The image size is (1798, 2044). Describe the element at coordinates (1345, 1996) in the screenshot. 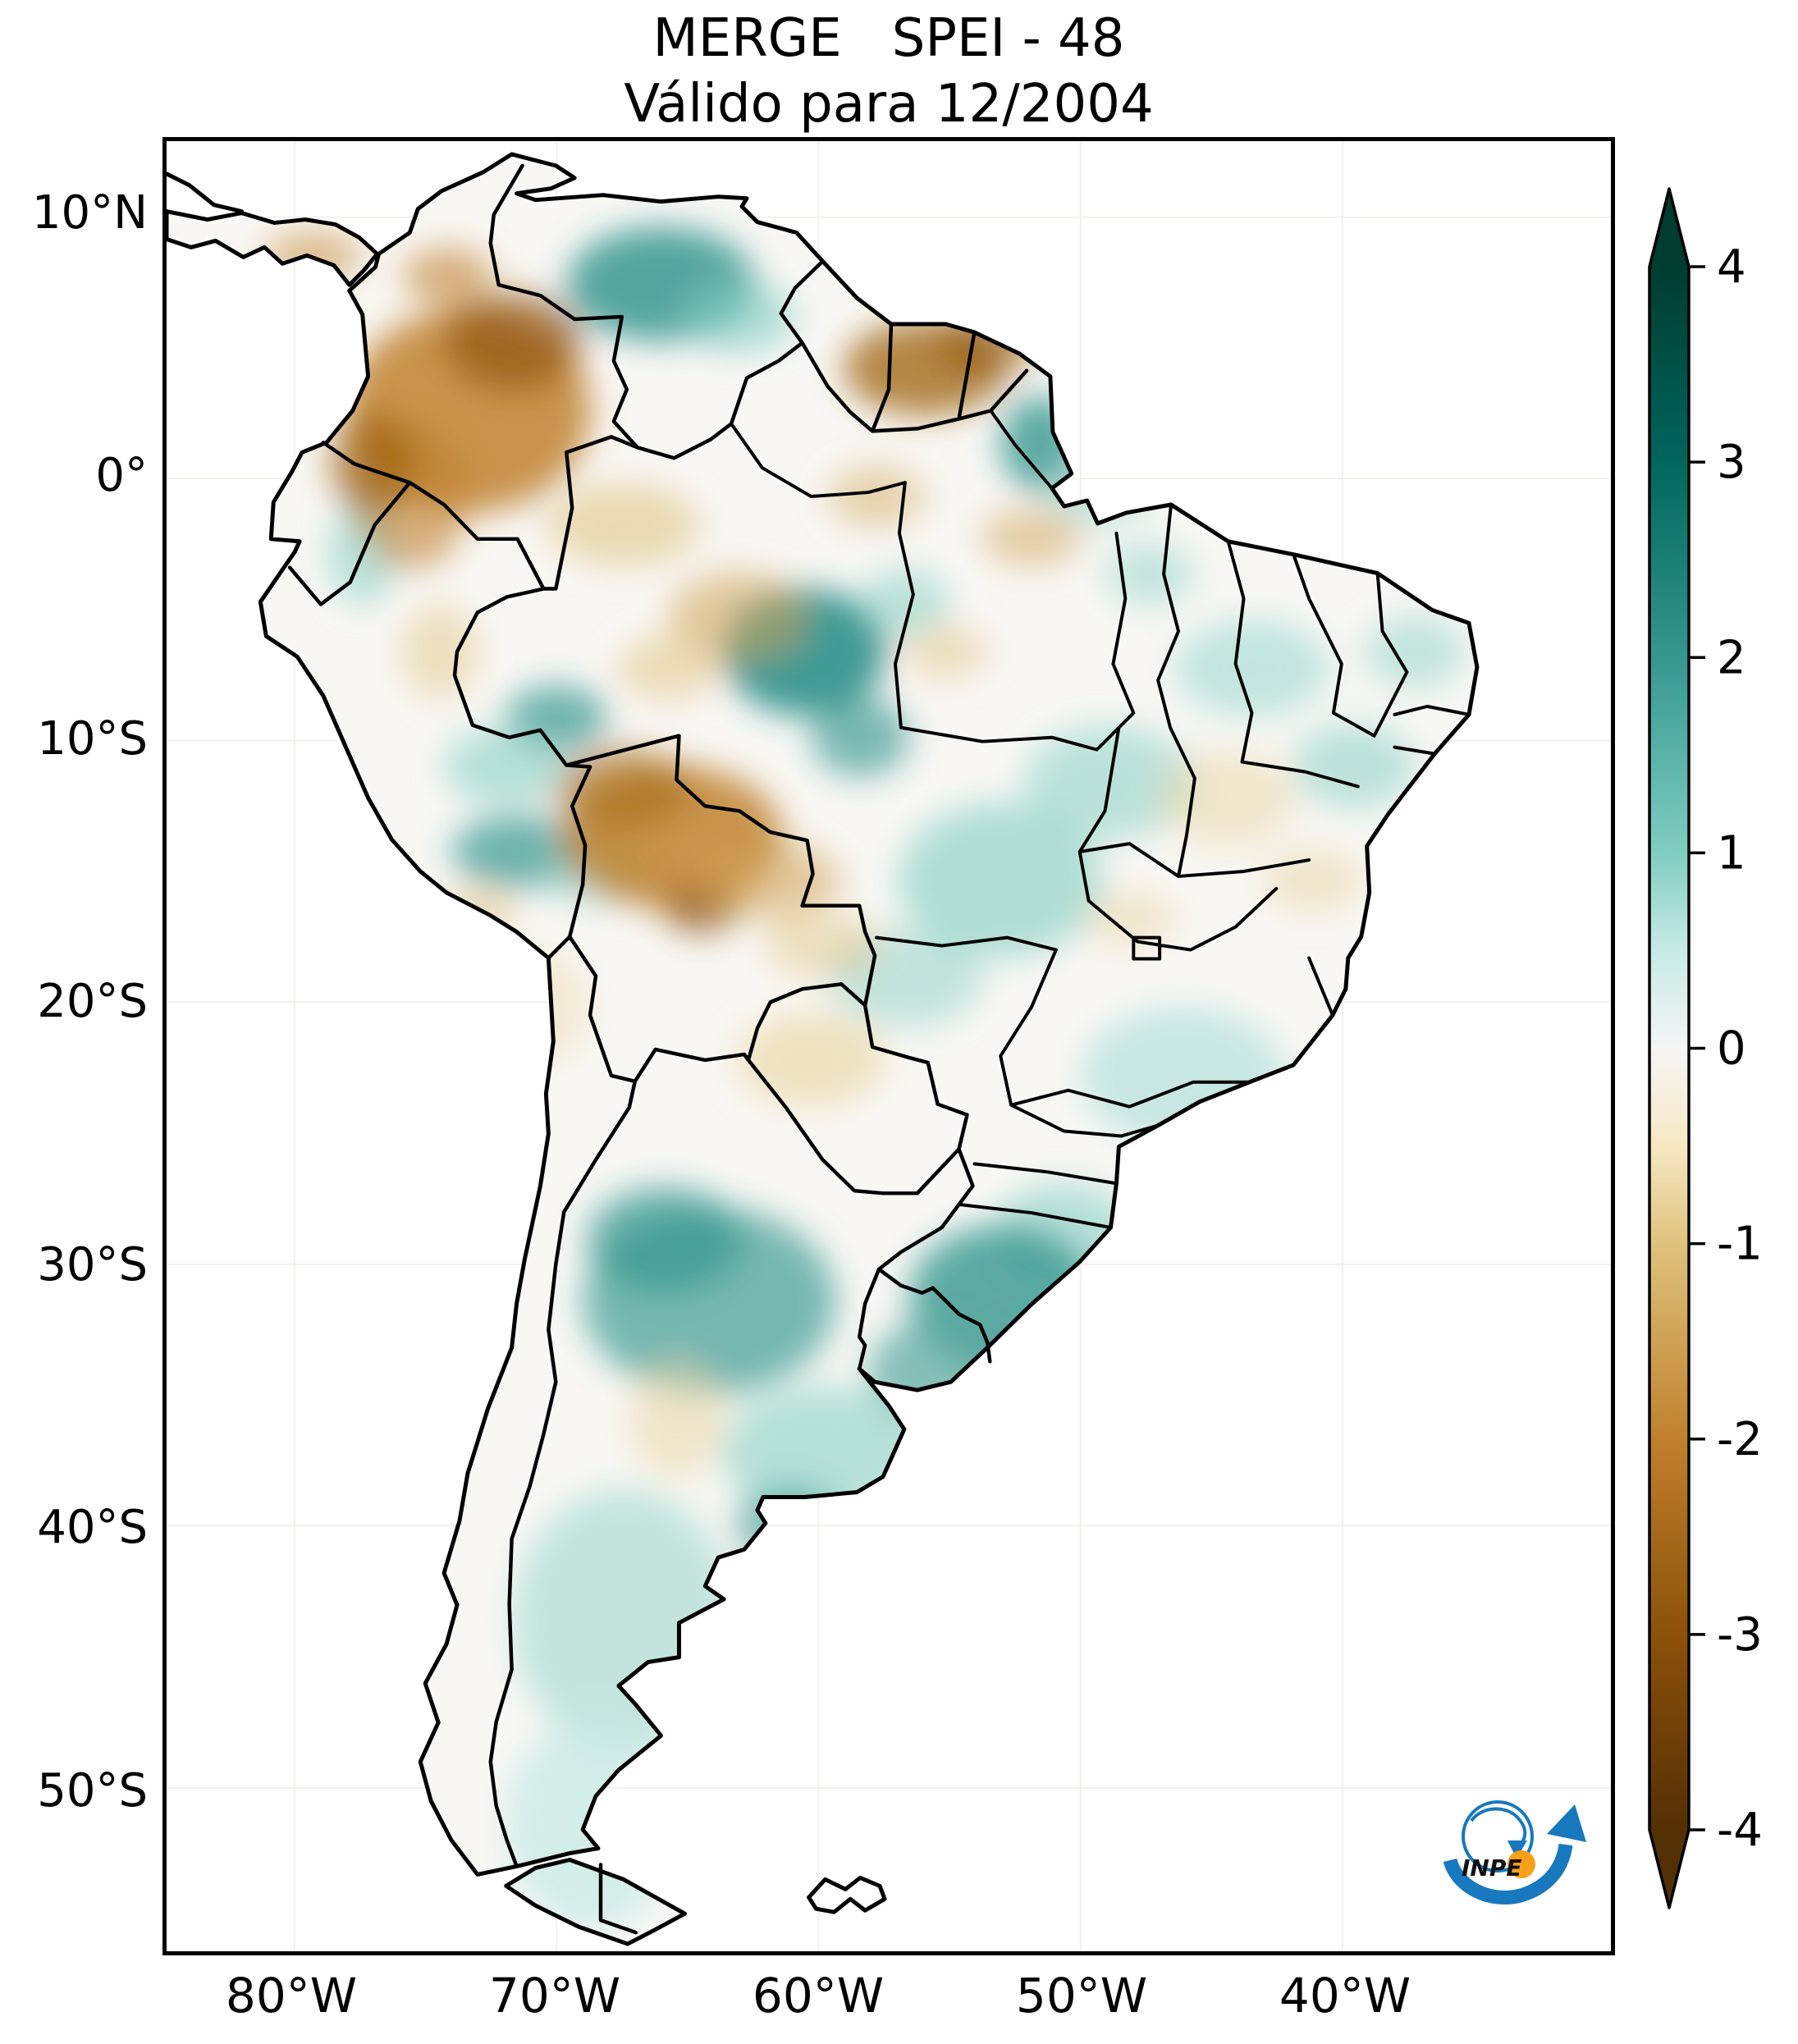

I see `x-axis-tick-label: 40°W` at that location.